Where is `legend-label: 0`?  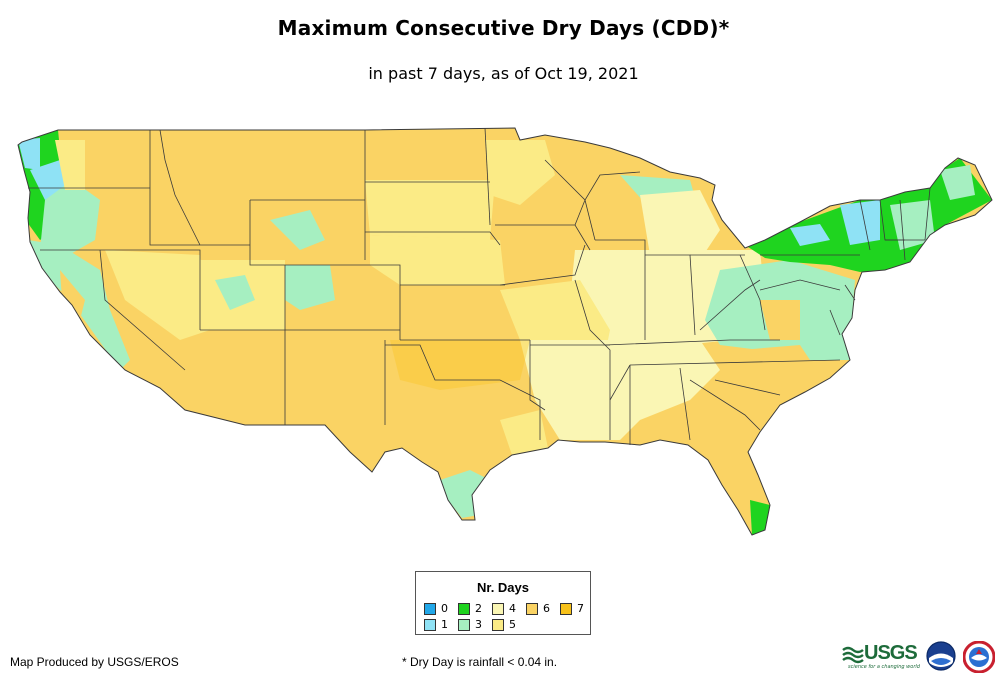
legend-label: 0 is located at coordinates (444, 608).